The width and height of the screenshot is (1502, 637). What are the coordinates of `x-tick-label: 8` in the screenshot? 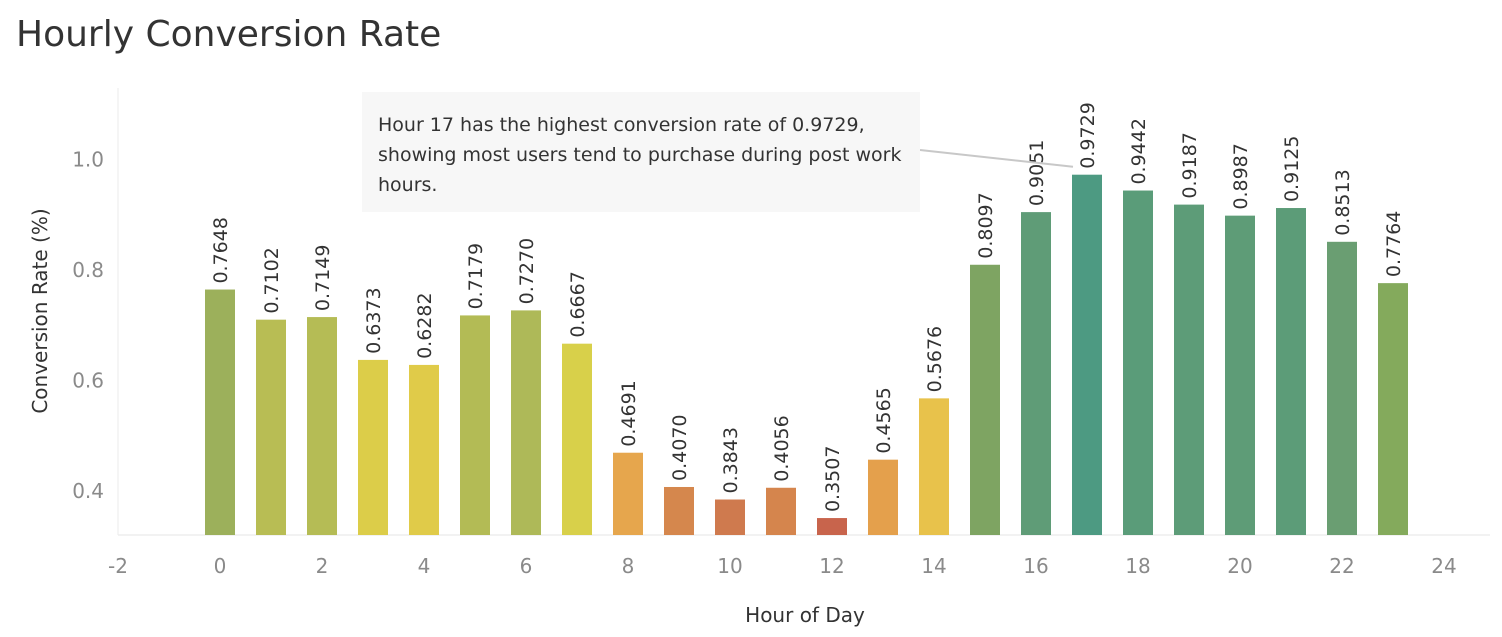 It's located at (628, 566).